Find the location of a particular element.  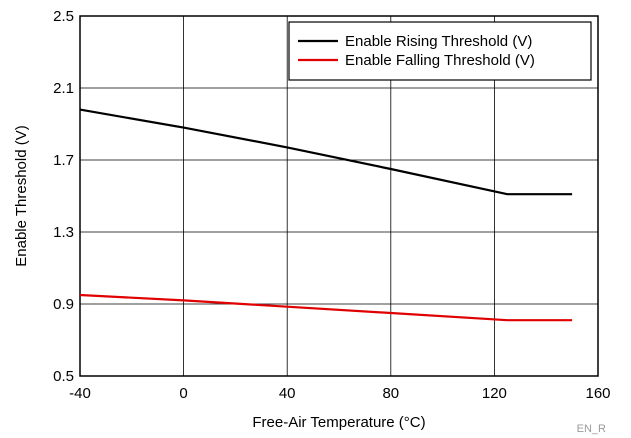

x-axis-label: Free-Air Temperature (°C) is located at coordinates (338, 422).